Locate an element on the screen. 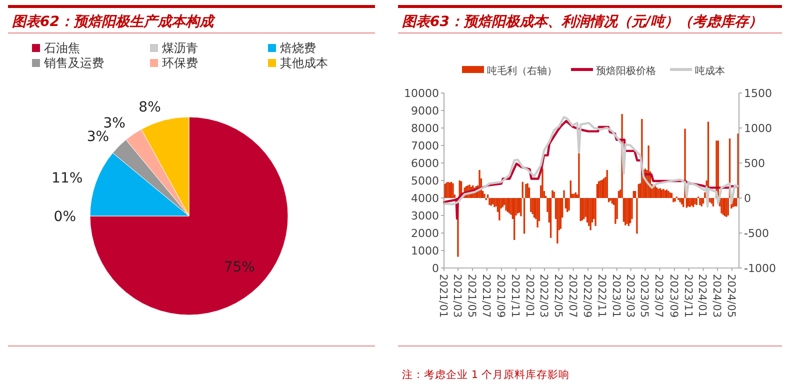 The image size is (787, 391). y-tick-label: 0 is located at coordinates (435, 268).